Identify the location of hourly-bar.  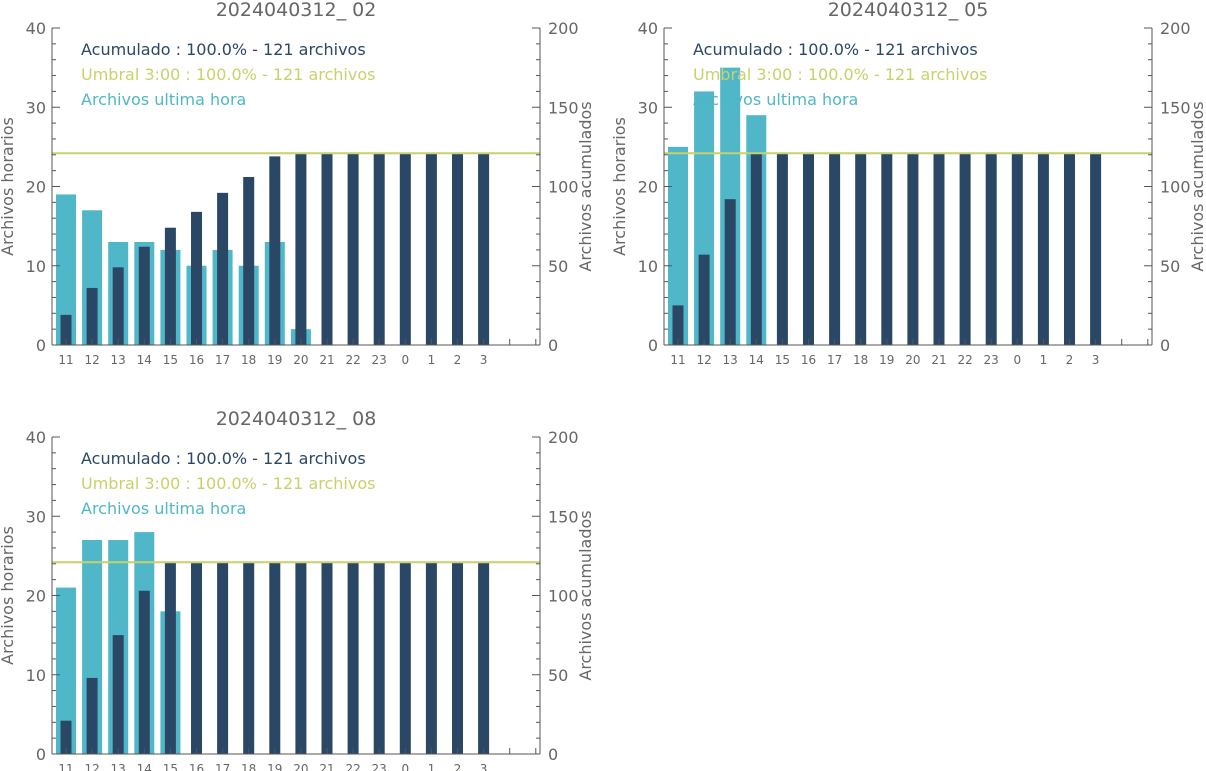
(66, 269).